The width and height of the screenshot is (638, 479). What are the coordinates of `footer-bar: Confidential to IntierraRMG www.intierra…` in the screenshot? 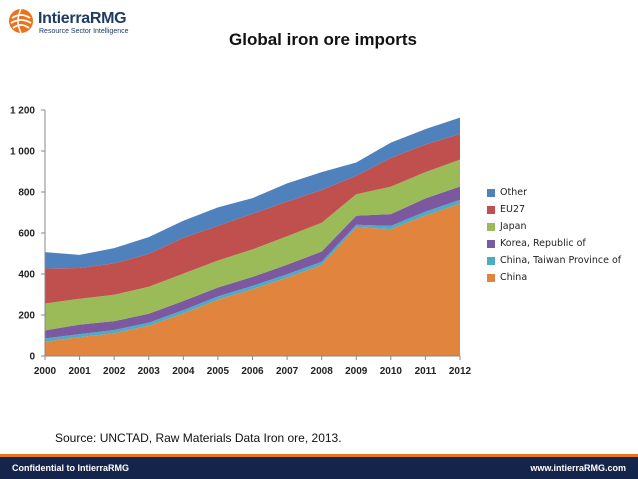 It's located at (319, 466).